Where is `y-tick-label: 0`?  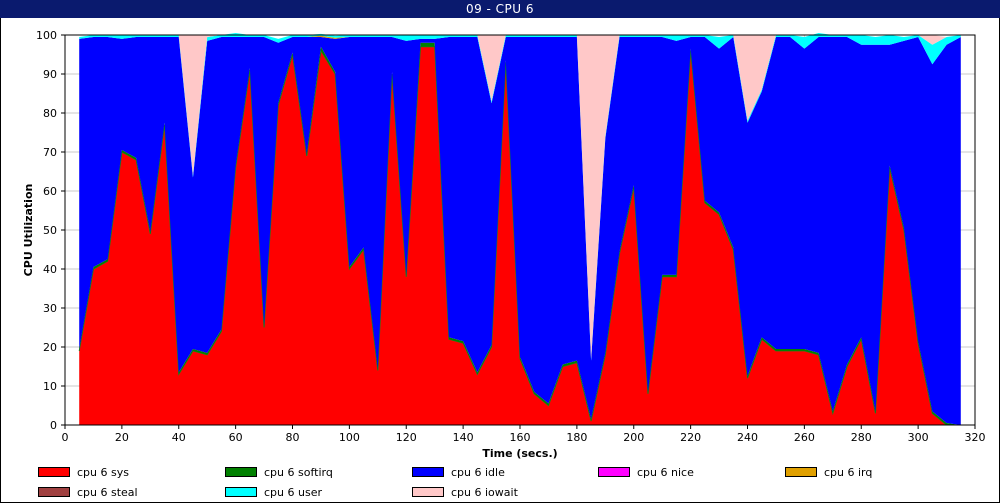
y-tick-label: 0 is located at coordinates (53, 425).